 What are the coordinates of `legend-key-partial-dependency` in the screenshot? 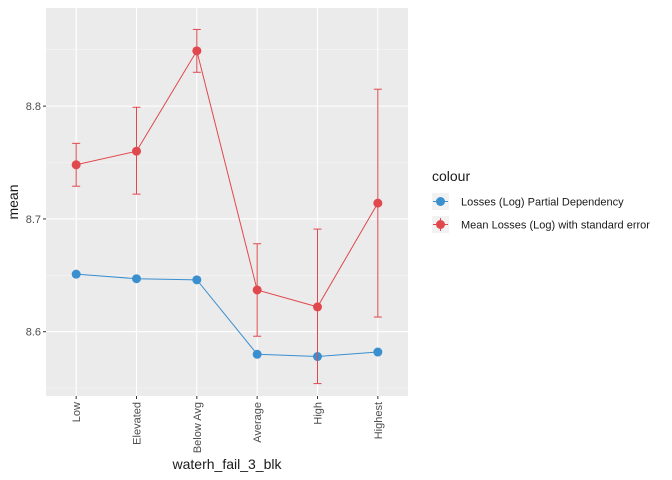 It's located at (440, 201).